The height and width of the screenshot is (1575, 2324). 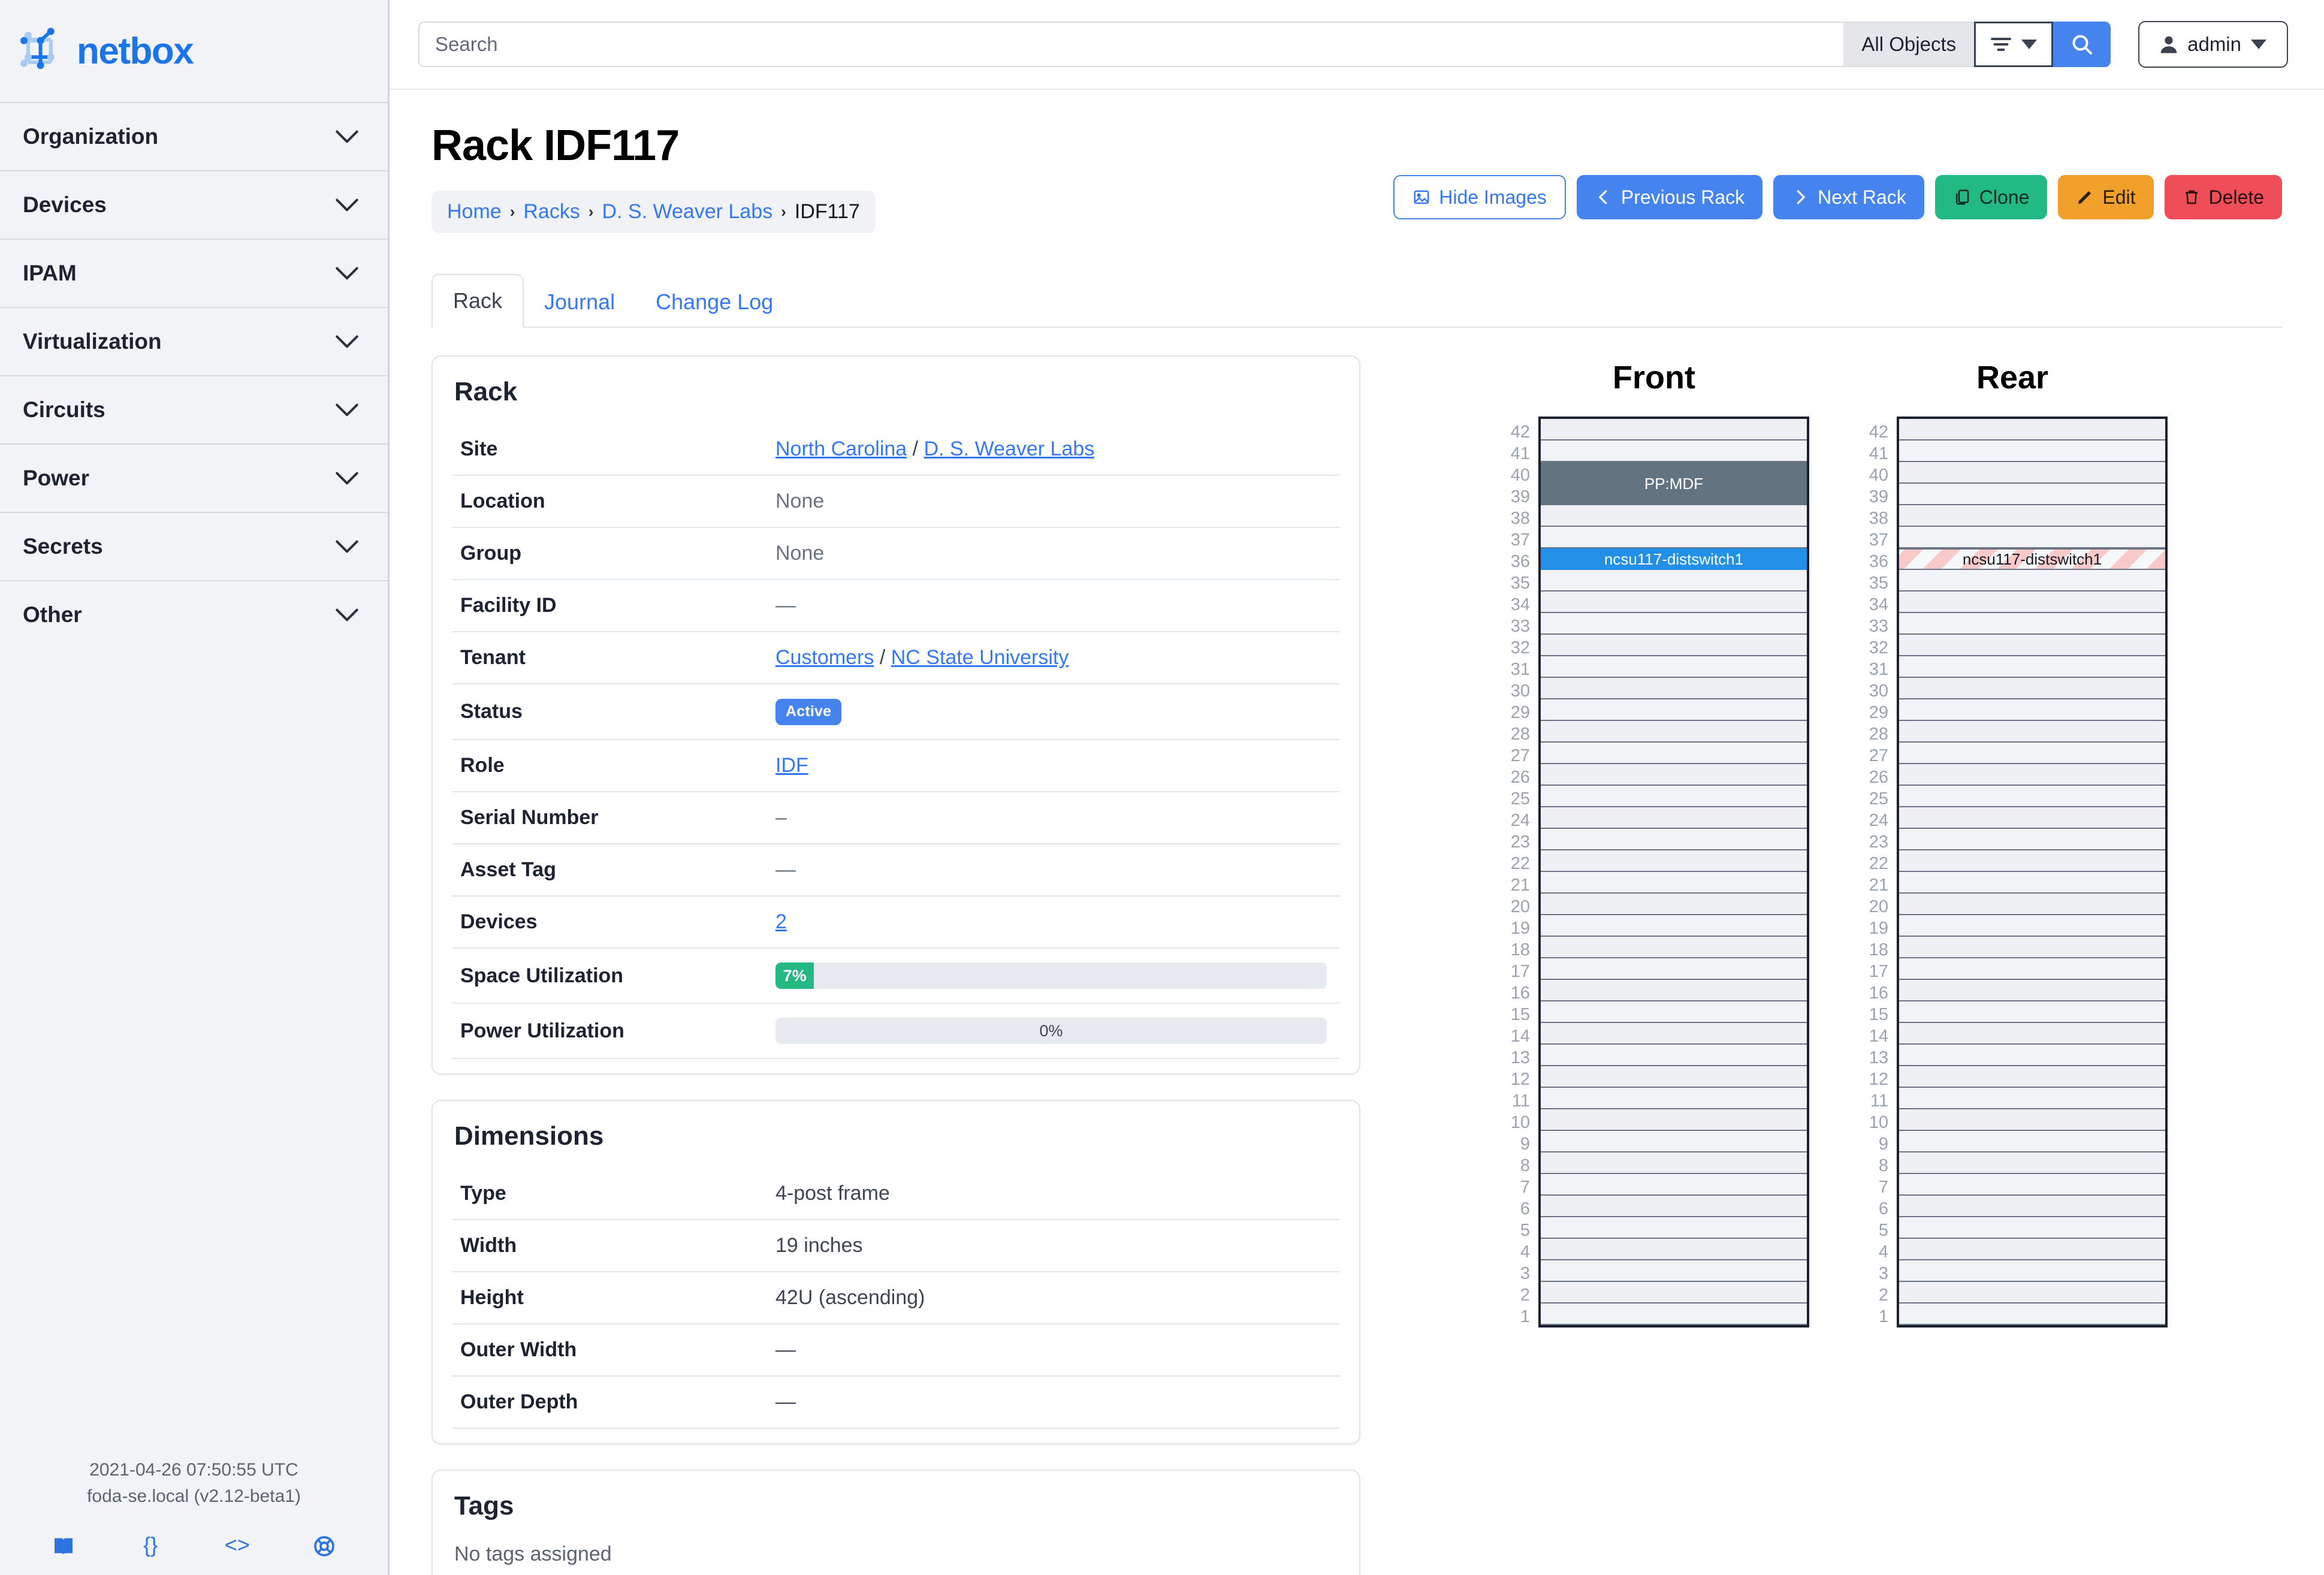 What do you see at coordinates (980, 657) in the screenshot?
I see `link-nc-state-university: NC State University` at bounding box center [980, 657].